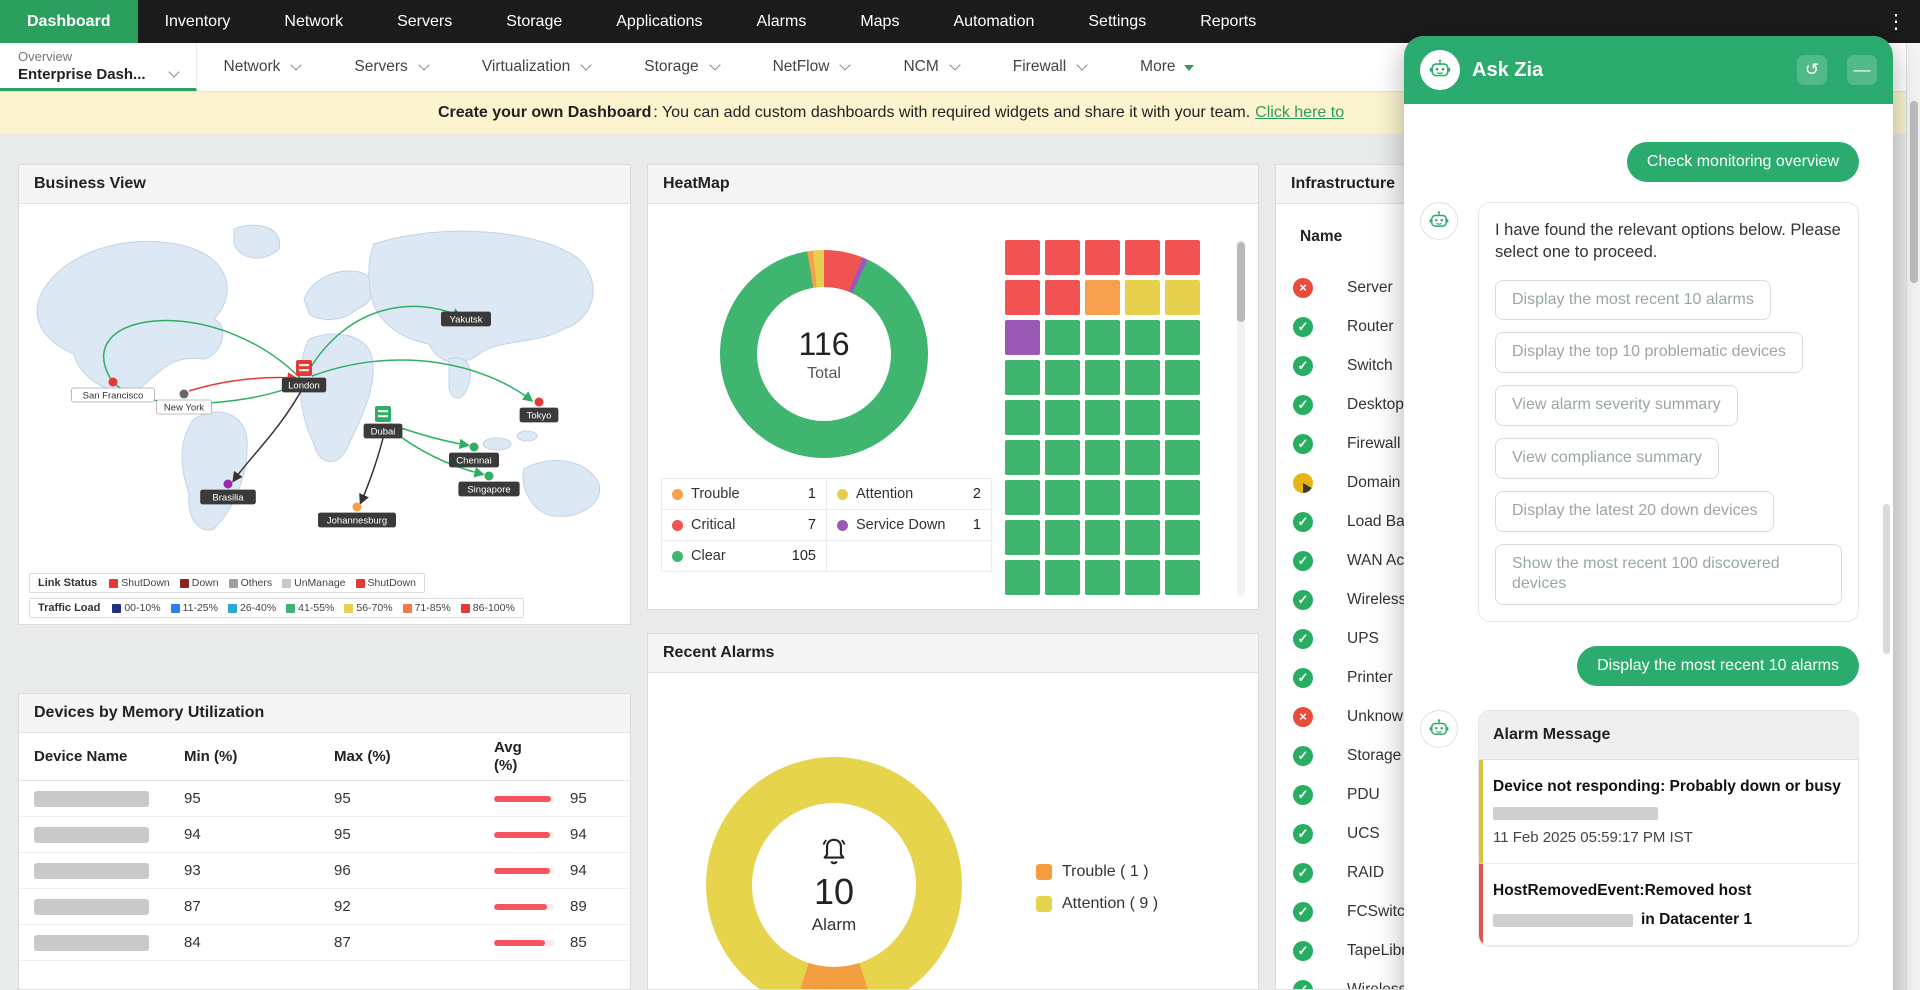  What do you see at coordinates (1583, 833) in the screenshot?
I see `infra-row-ucs: ✓ UCS` at bounding box center [1583, 833].